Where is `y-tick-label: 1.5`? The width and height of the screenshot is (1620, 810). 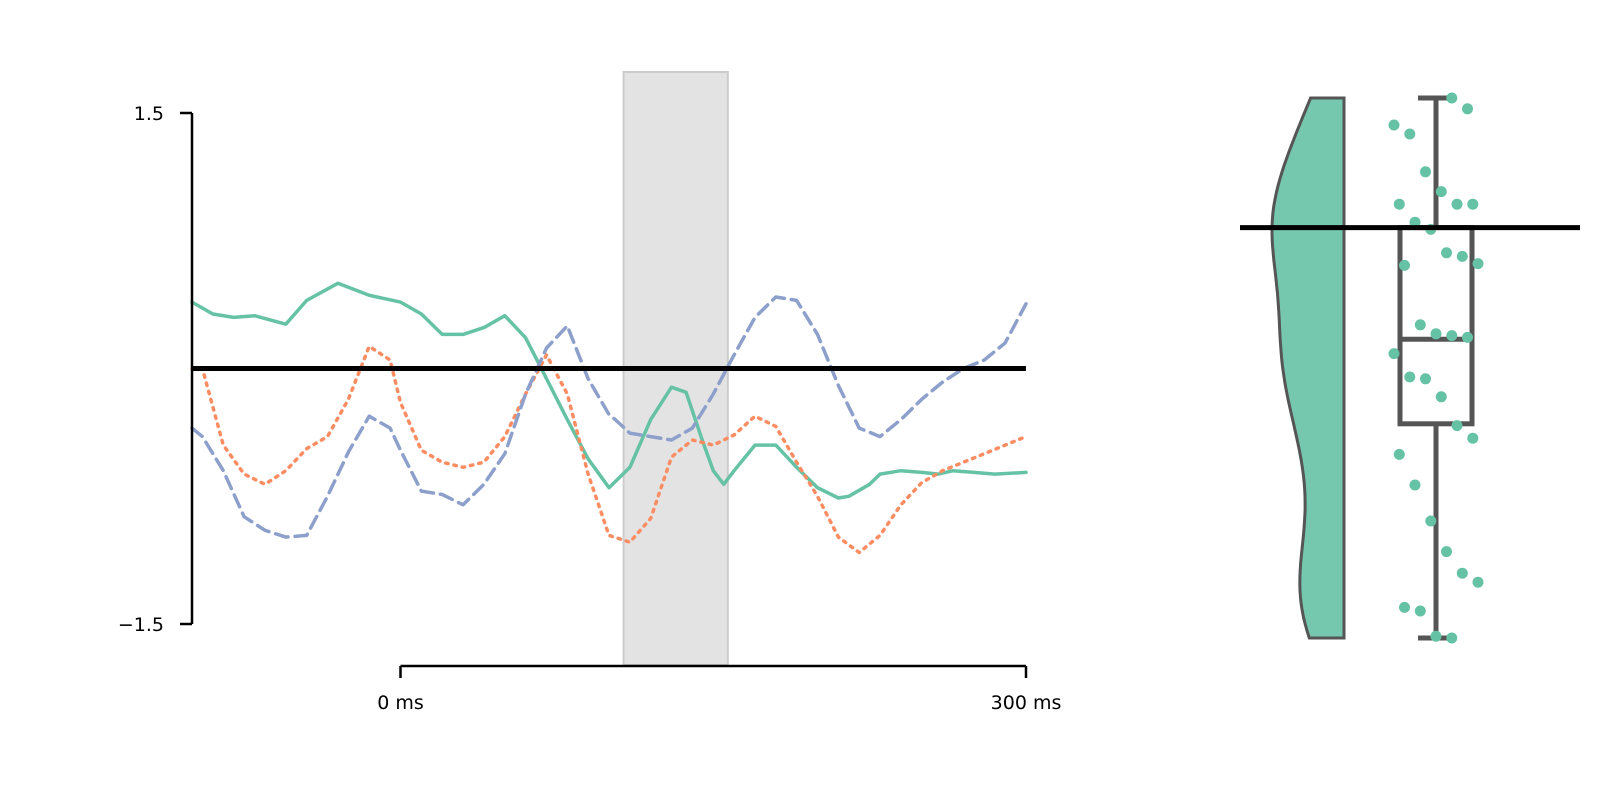
y-tick-label: 1.5 is located at coordinates (149, 114).